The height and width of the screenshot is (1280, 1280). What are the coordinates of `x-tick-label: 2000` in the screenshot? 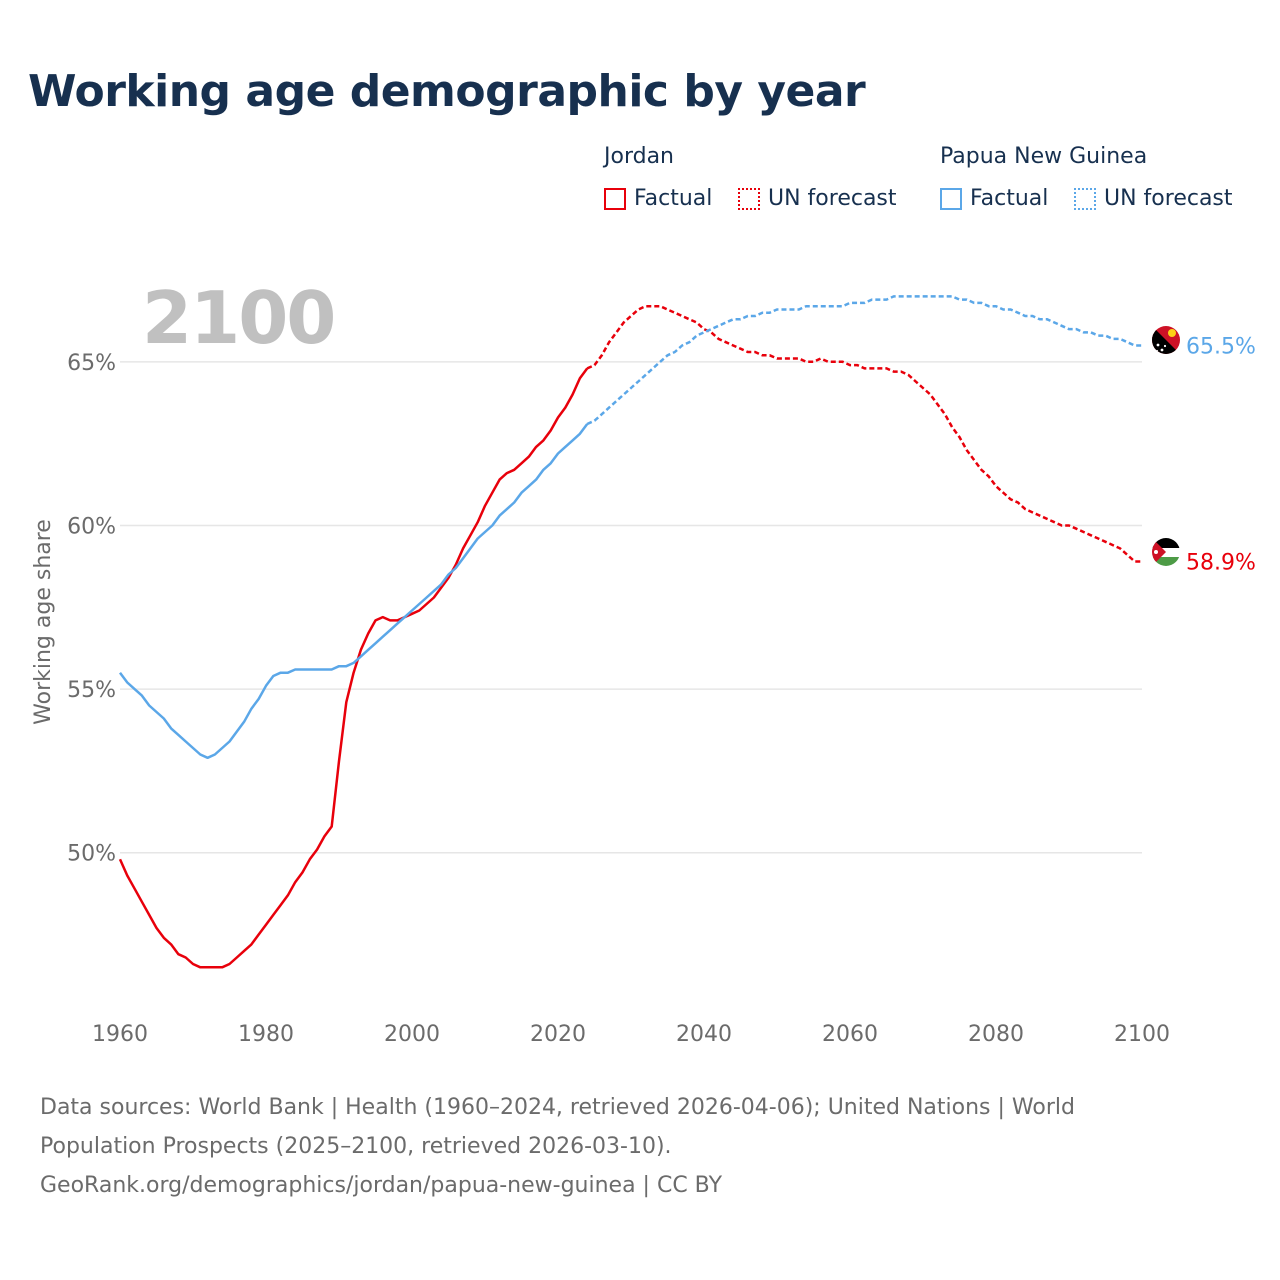 It's located at (412, 1034).